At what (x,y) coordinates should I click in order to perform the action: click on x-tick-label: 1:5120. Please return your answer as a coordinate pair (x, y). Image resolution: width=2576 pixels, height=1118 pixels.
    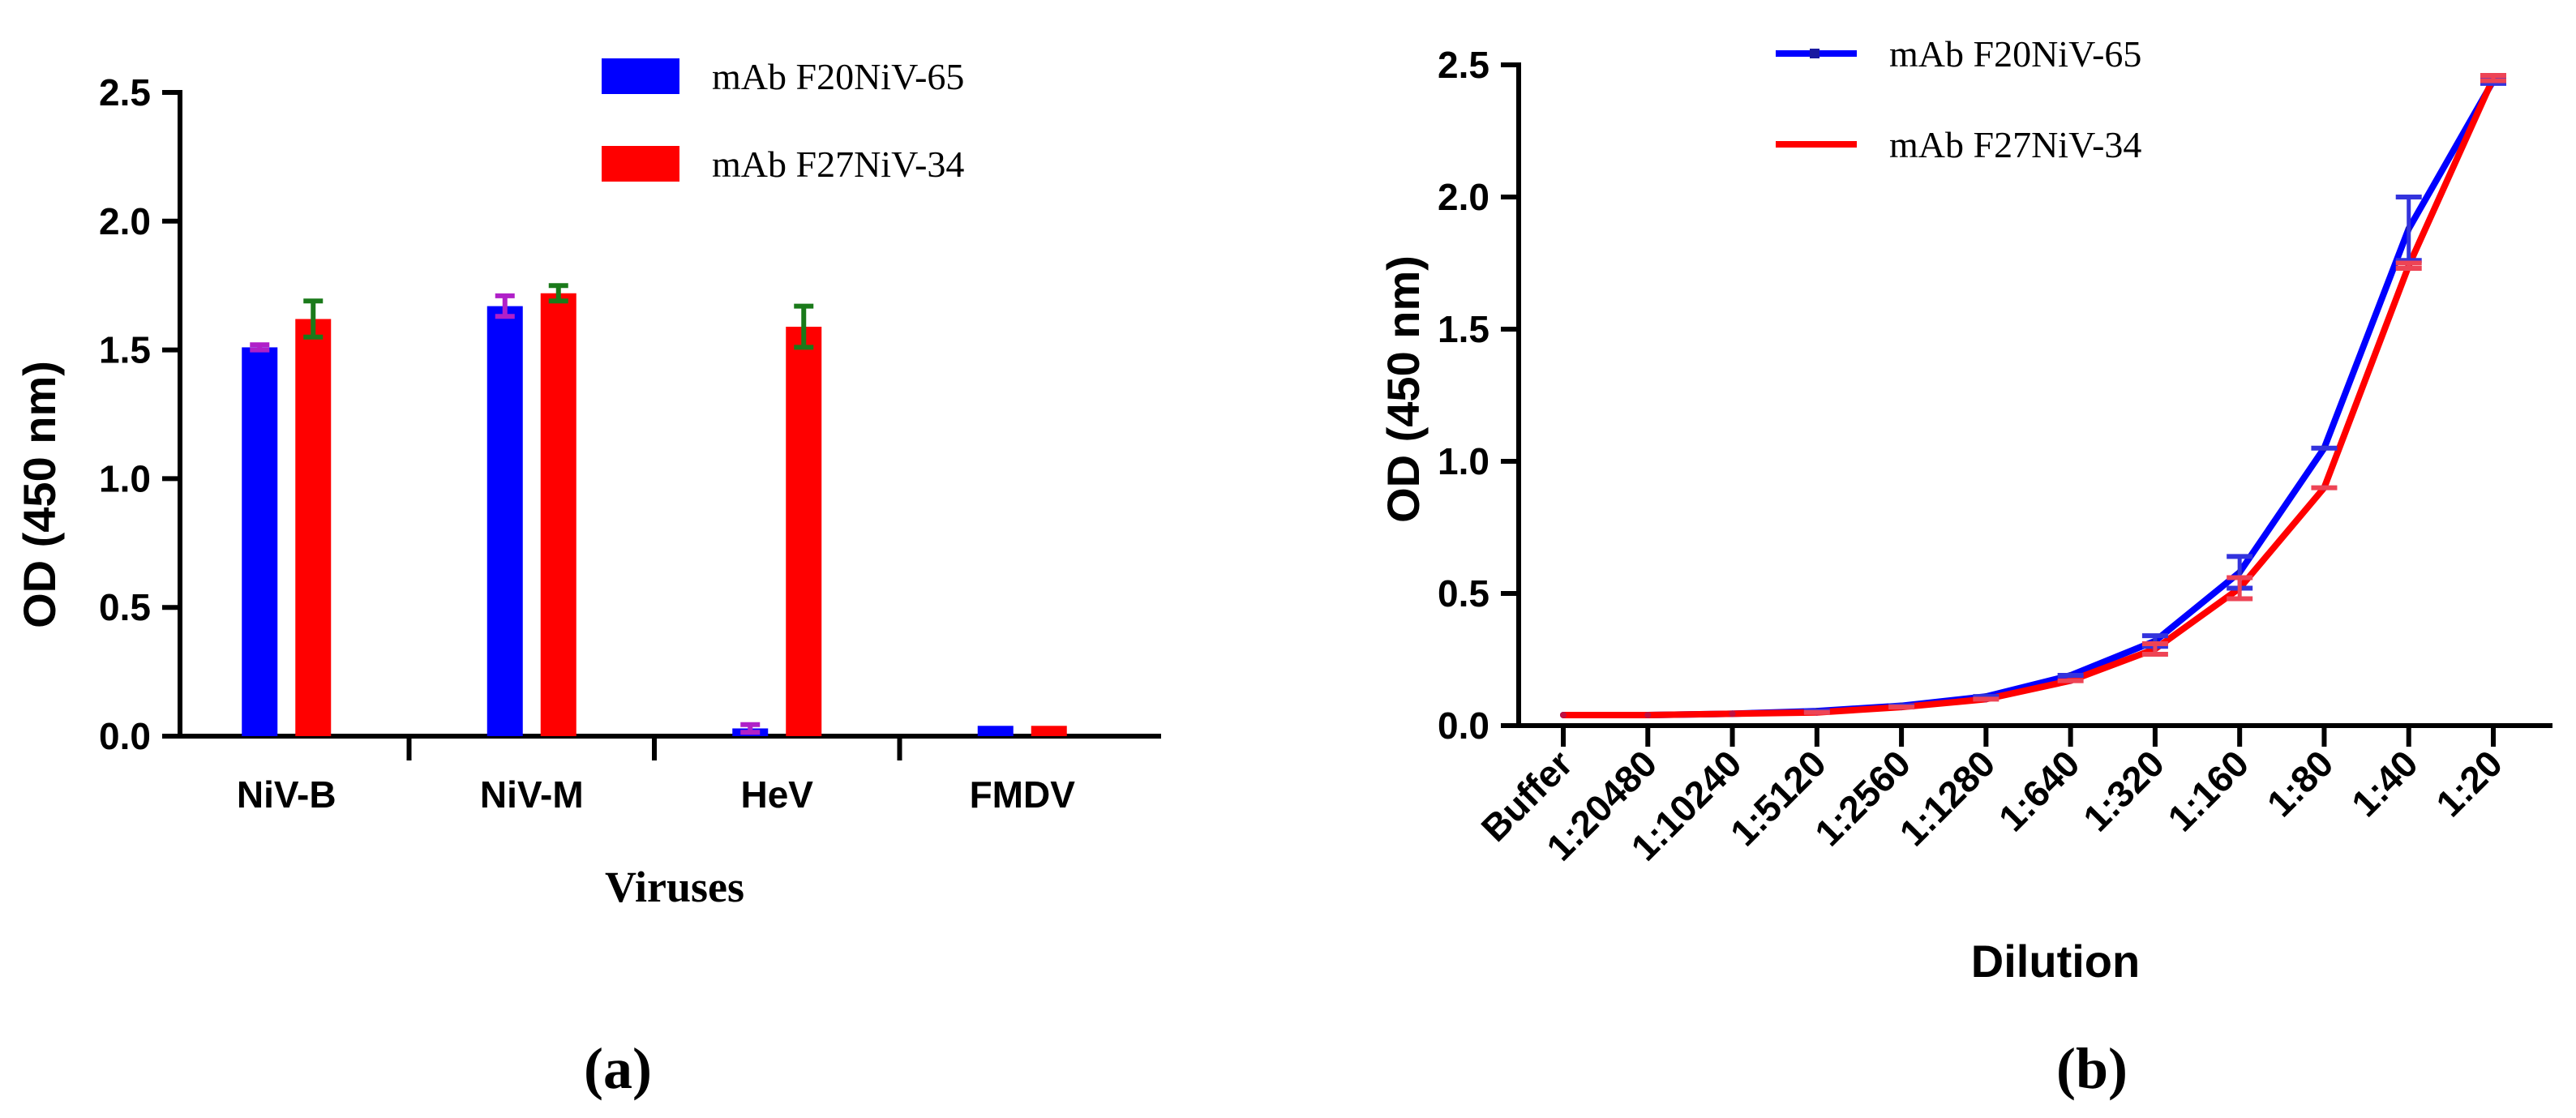
    Looking at the image, I should click on (1778, 798).